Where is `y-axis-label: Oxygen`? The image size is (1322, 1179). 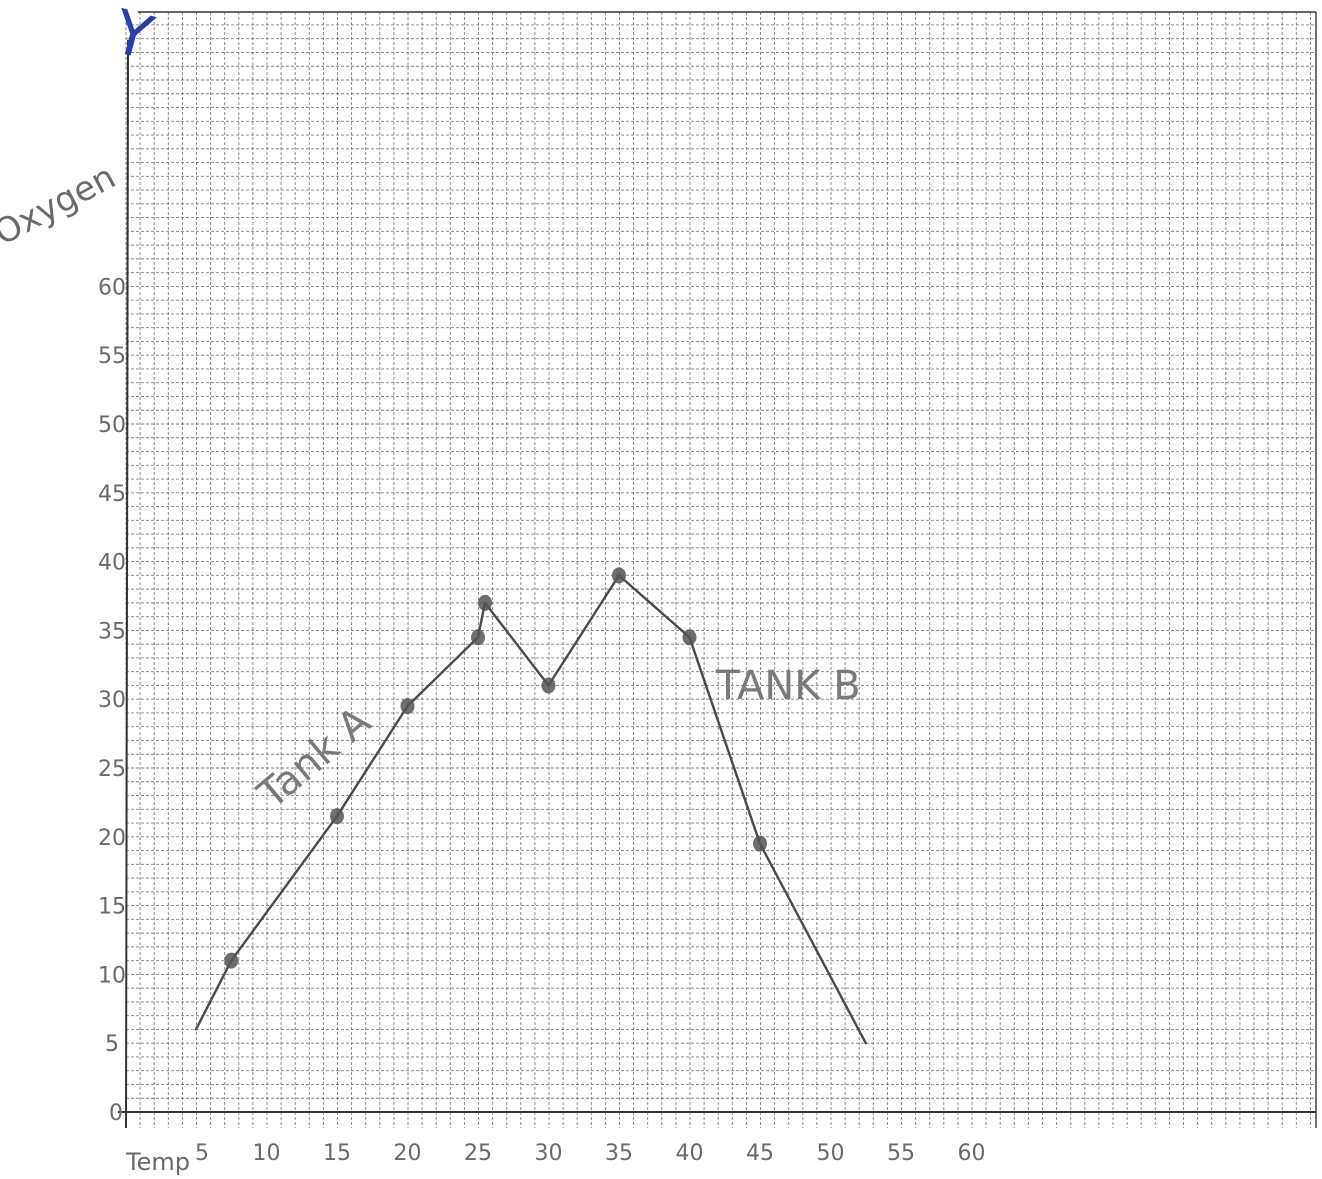
y-axis-label: Oxygen is located at coordinates (61, 205).